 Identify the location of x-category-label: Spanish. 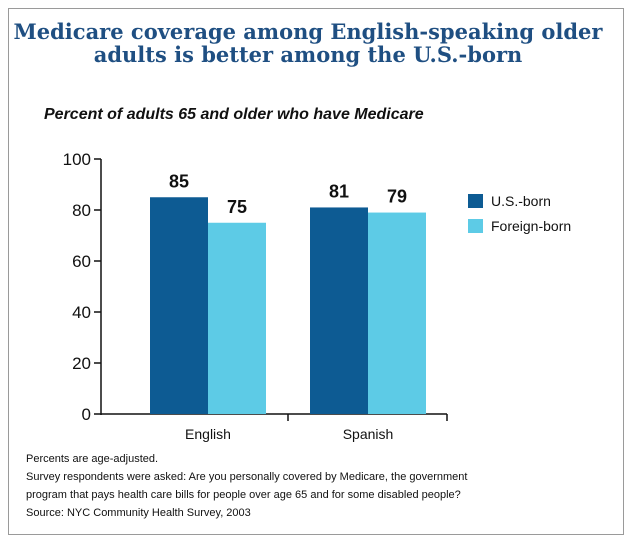
(368, 434).